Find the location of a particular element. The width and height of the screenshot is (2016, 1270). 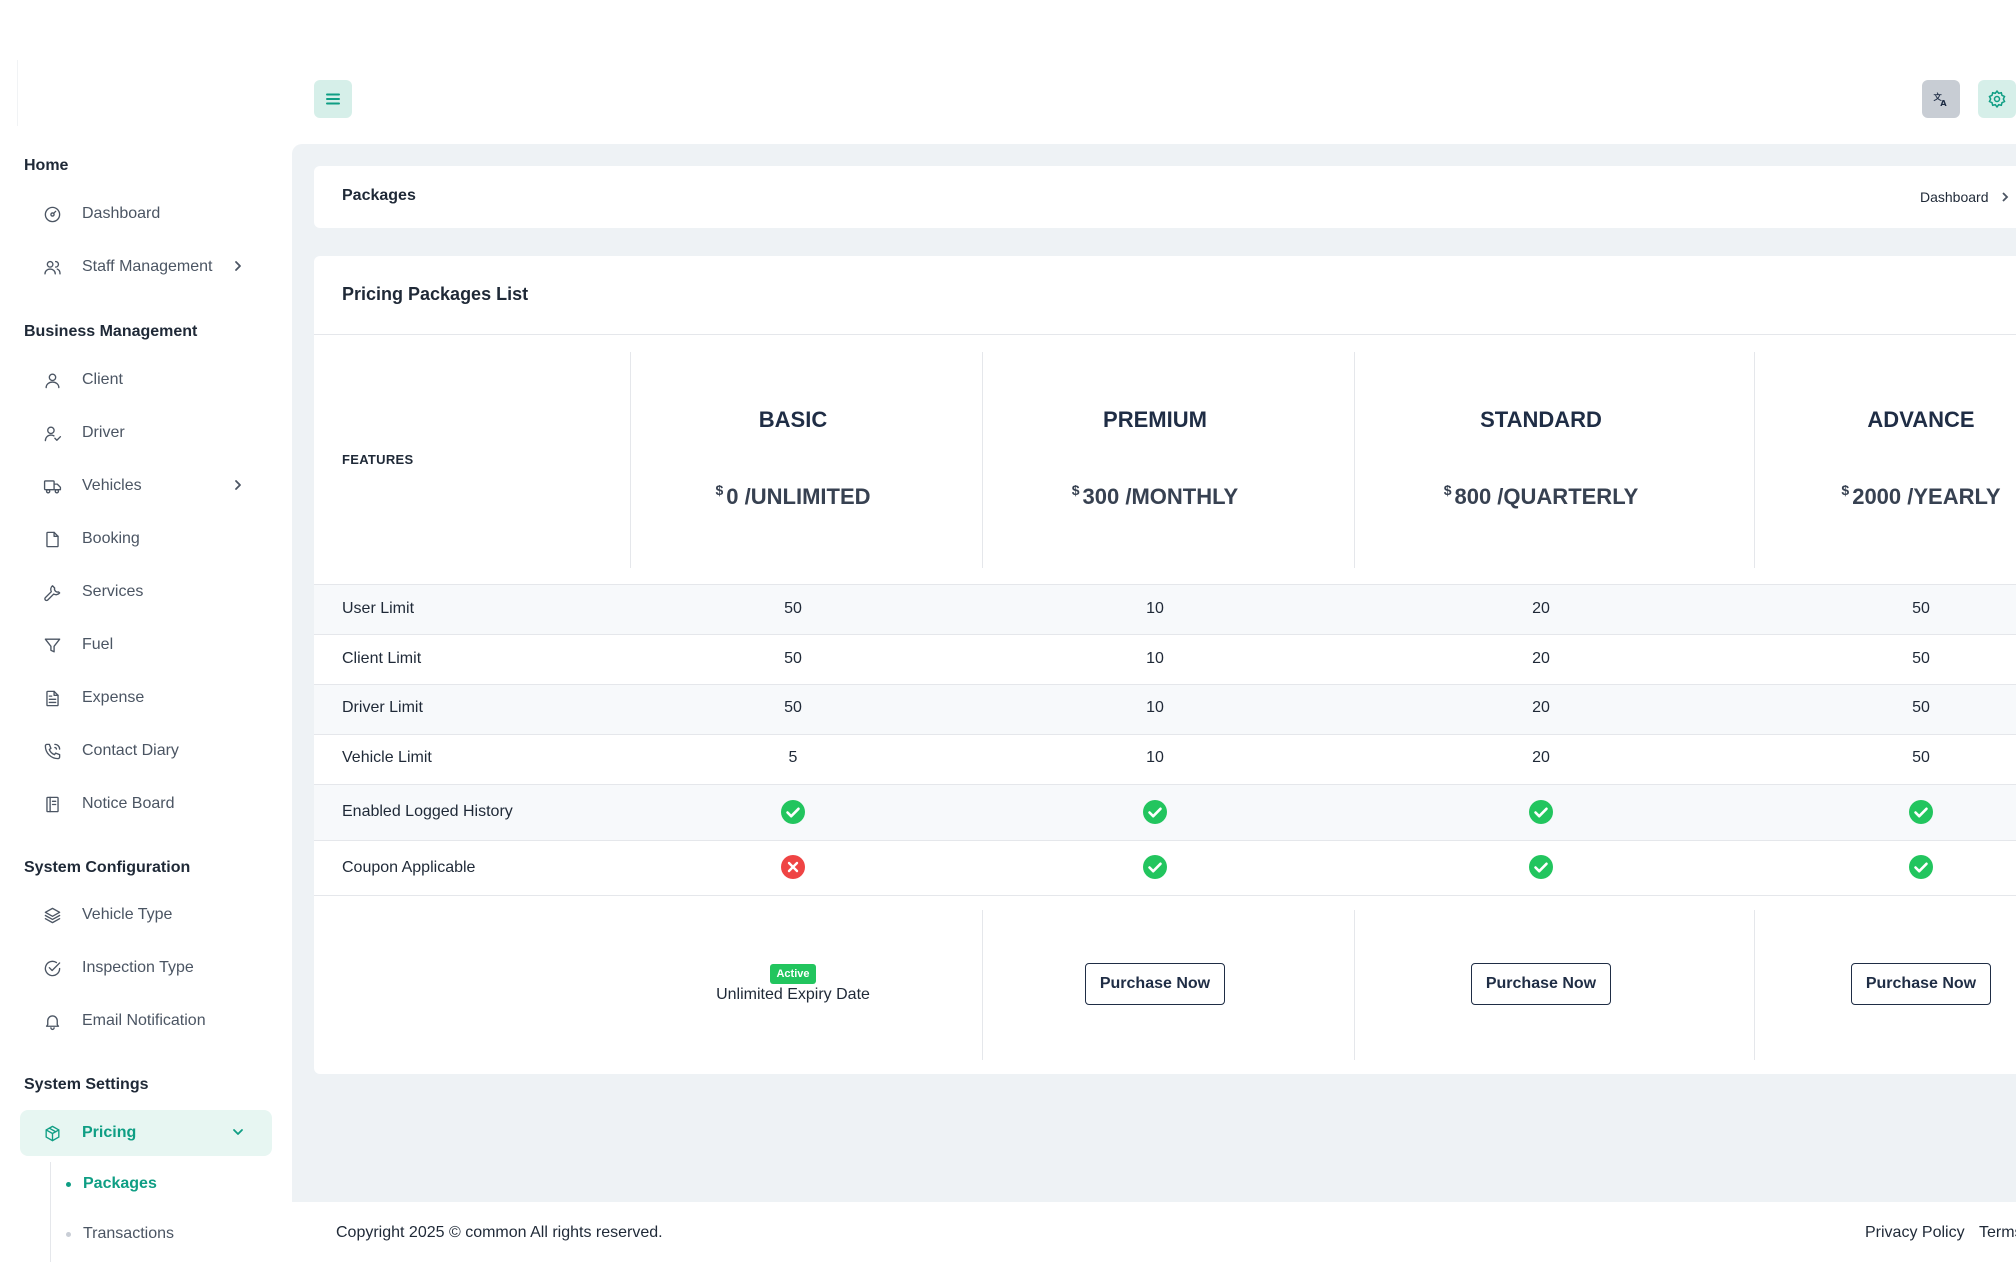

plan-name-standard: STANDARD is located at coordinates (1541, 419).